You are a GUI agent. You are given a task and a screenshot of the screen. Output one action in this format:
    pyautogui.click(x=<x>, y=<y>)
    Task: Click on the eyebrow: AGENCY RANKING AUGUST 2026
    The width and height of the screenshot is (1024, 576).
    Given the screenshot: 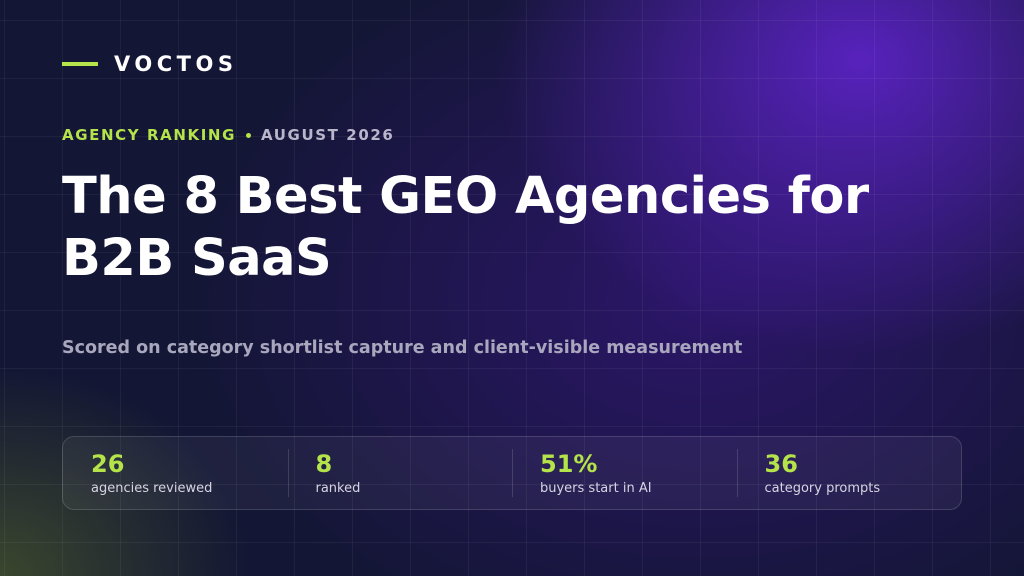 What is the action you would take?
    pyautogui.click(x=228, y=135)
    